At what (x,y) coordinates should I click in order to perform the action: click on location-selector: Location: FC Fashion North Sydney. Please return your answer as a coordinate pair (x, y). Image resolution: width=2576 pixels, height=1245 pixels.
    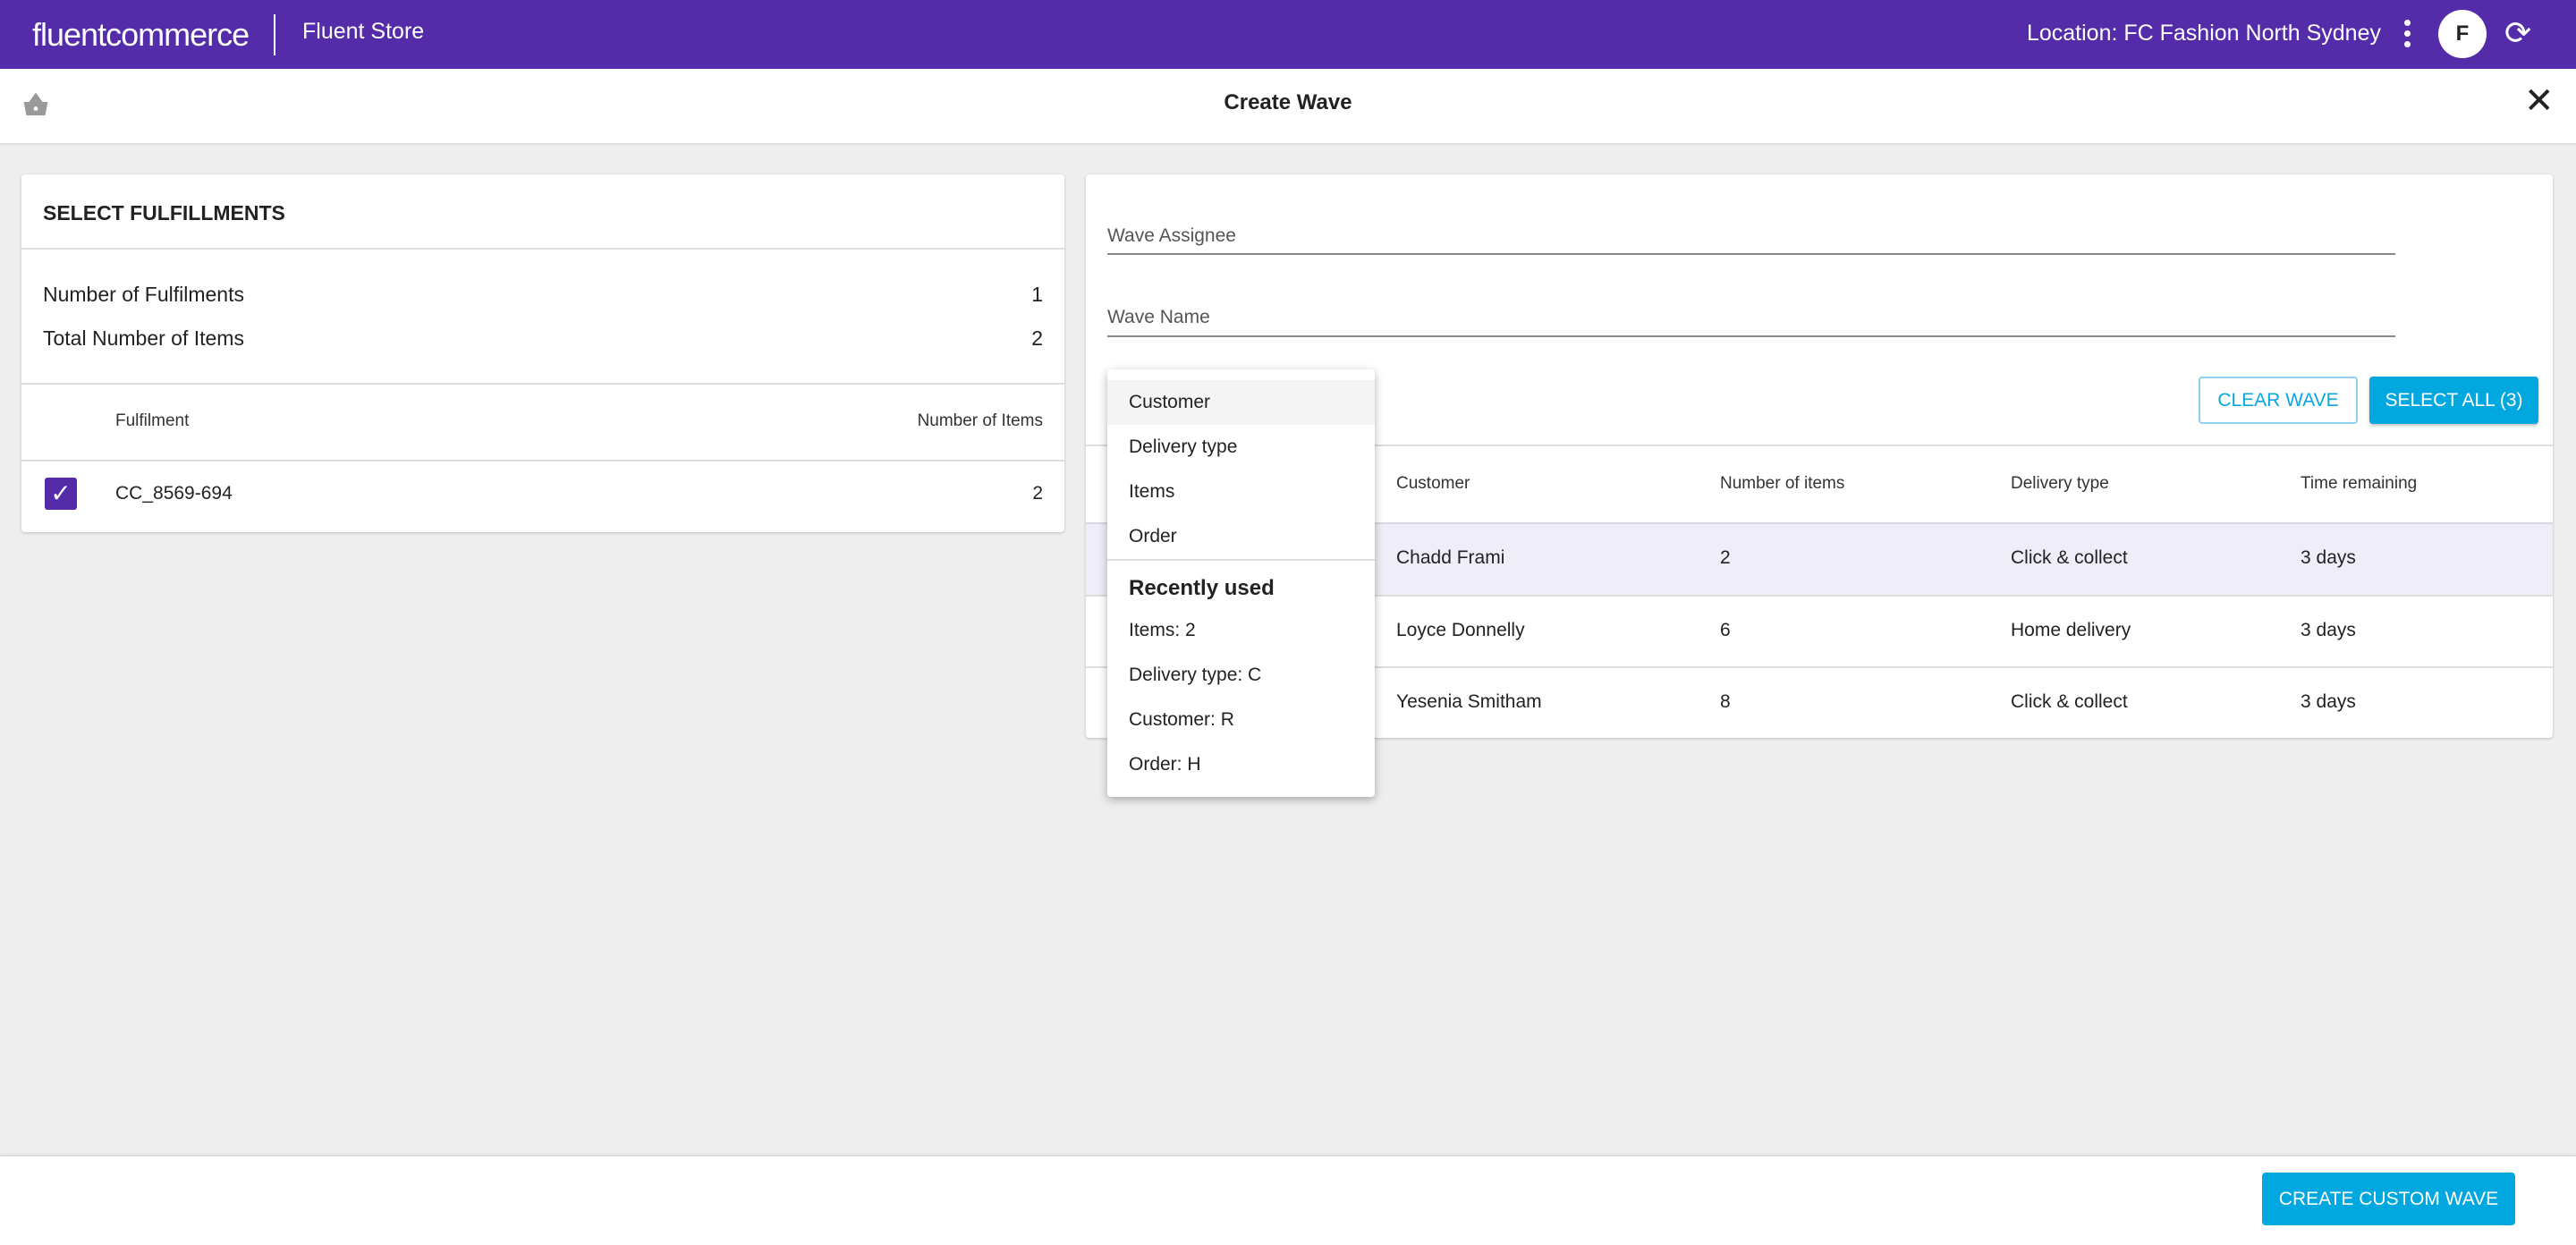
    Looking at the image, I should click on (2203, 33).